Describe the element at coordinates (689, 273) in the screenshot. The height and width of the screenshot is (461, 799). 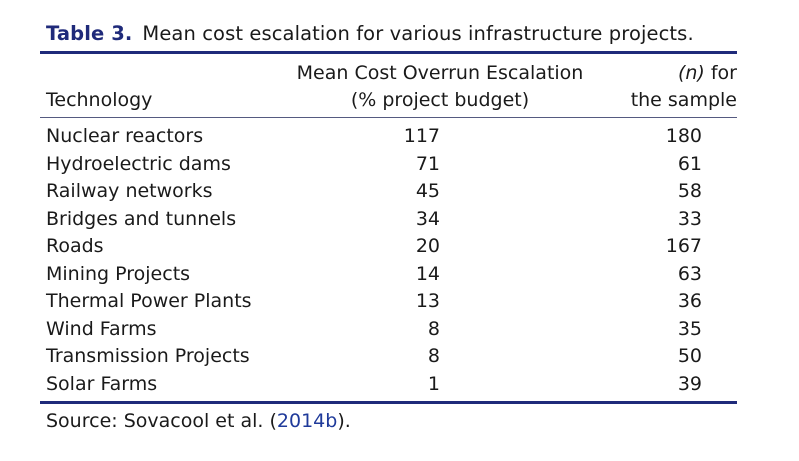
I see `cell-sample-size: 63` at that location.